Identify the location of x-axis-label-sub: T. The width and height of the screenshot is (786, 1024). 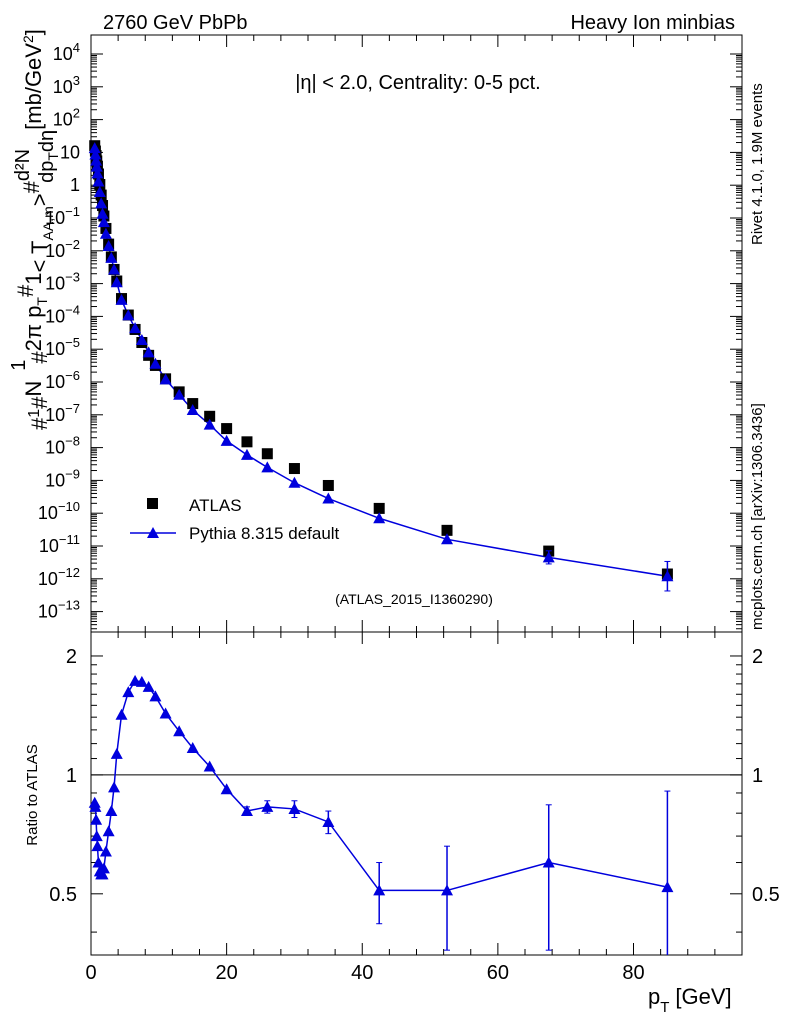
(664, 1007).